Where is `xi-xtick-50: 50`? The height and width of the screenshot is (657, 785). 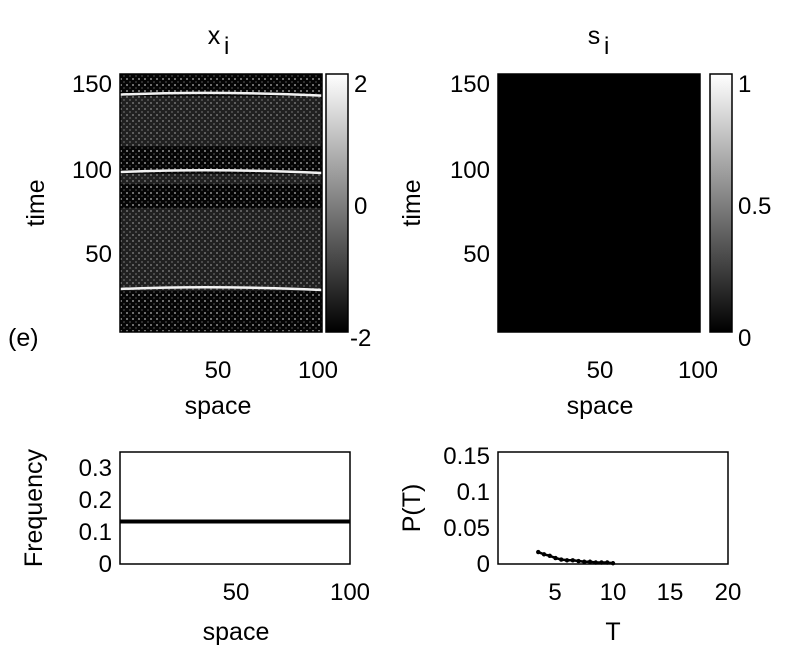 xi-xtick-50: 50 is located at coordinates (218, 370).